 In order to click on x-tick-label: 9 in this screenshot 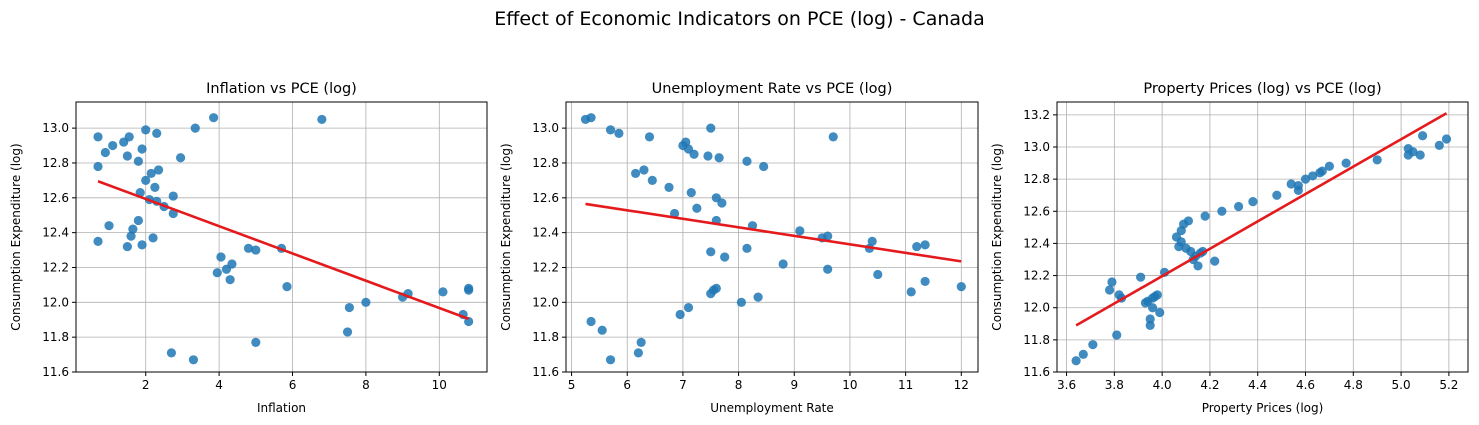, I will do `click(794, 385)`.